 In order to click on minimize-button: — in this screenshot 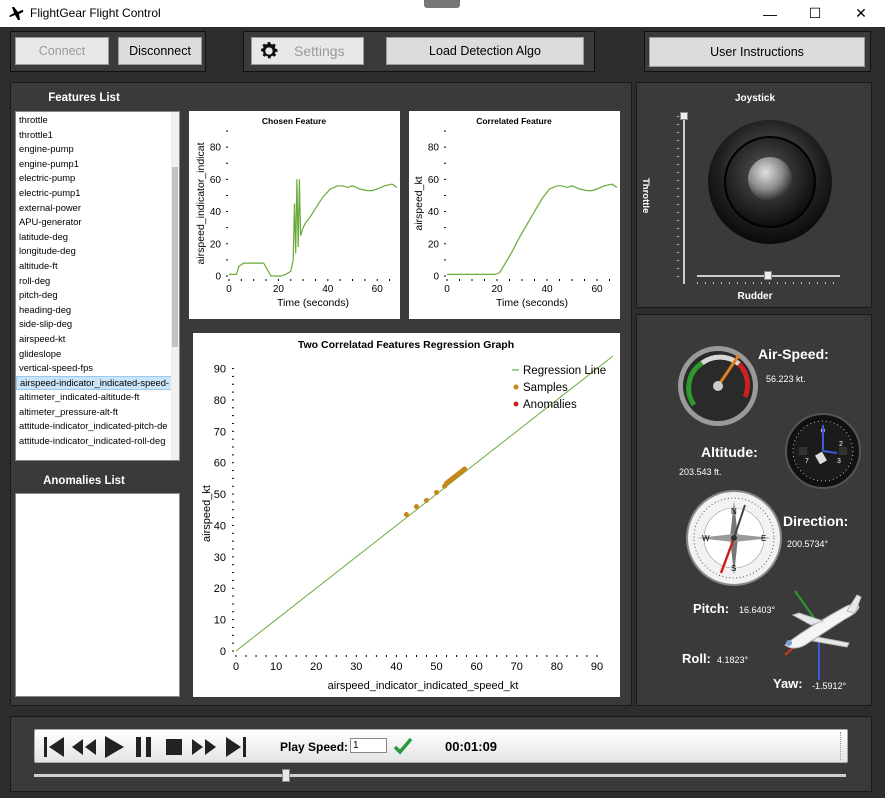, I will do `click(770, 13)`.